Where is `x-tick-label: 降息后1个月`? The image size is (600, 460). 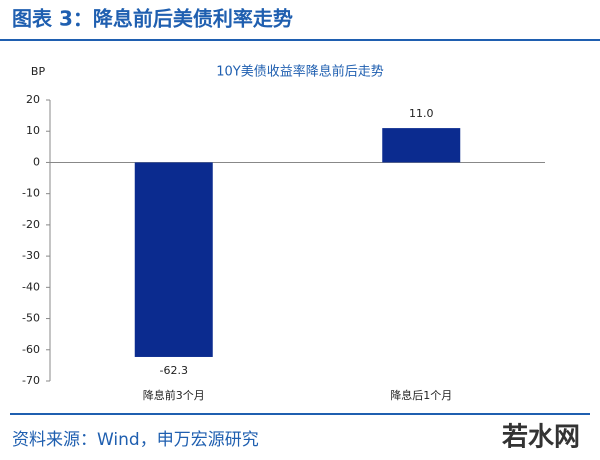
x-tick-label: 降息后1个月 is located at coordinates (421, 395).